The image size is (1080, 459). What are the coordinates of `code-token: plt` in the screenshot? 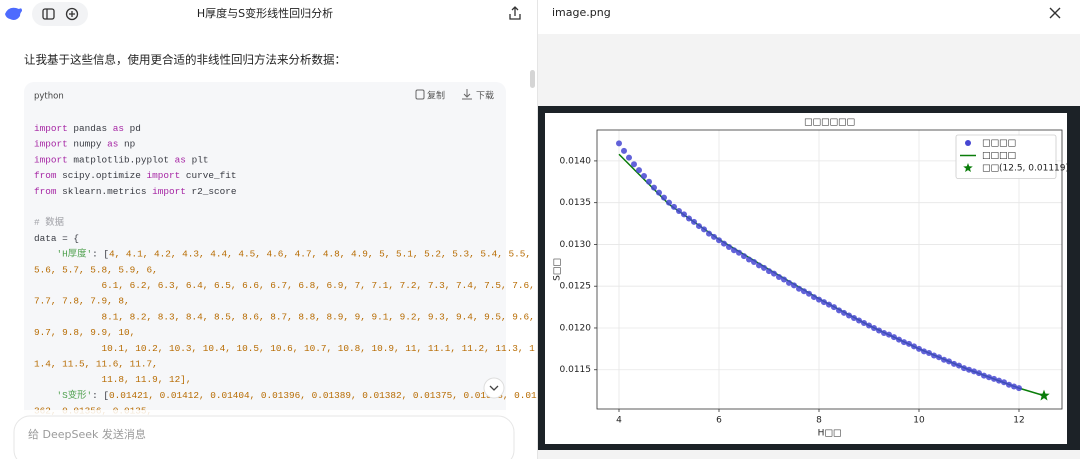 It's located at (197, 160).